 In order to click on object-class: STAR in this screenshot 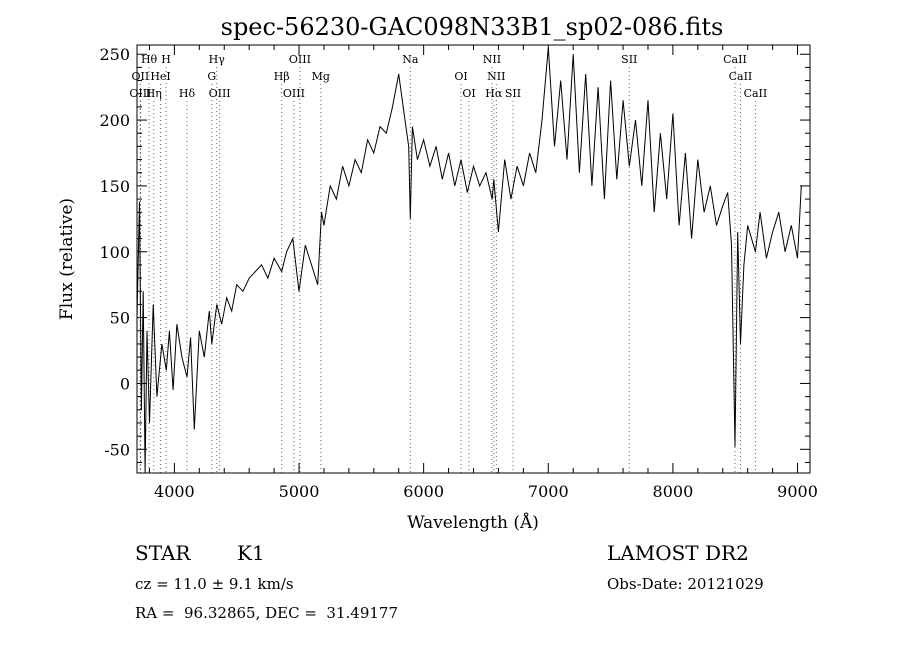, I will do `click(163, 553)`.